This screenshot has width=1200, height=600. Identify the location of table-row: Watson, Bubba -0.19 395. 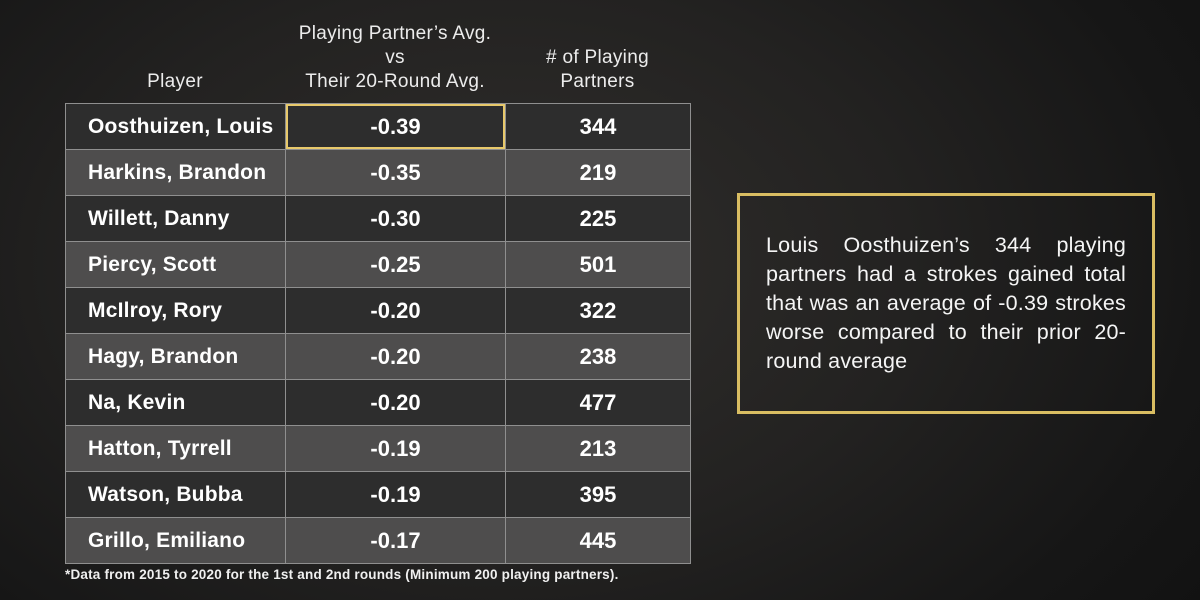
(378, 494).